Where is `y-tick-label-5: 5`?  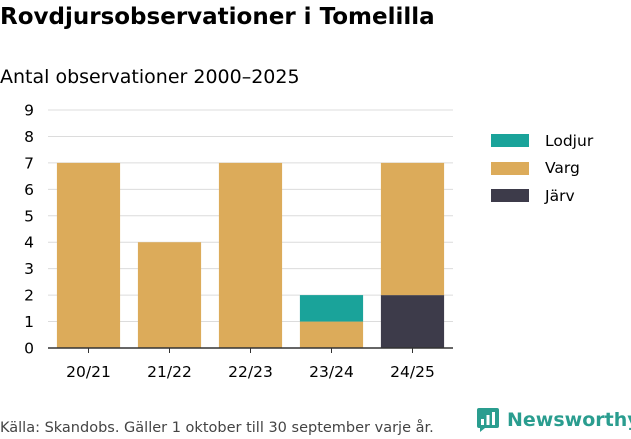 y-tick-label-5: 5 is located at coordinates (29, 216).